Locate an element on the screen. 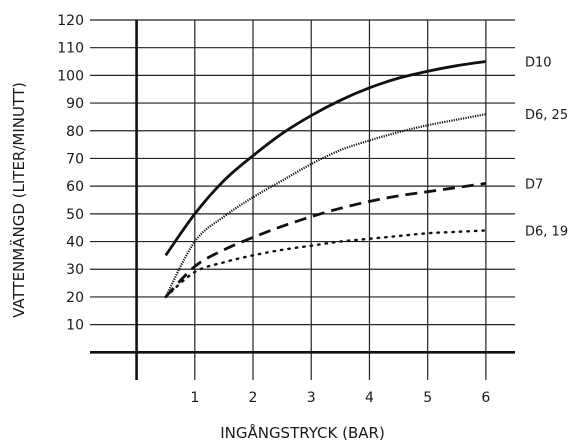 The width and height of the screenshot is (574, 446). y-tick-label: 40 is located at coordinates (75, 243).